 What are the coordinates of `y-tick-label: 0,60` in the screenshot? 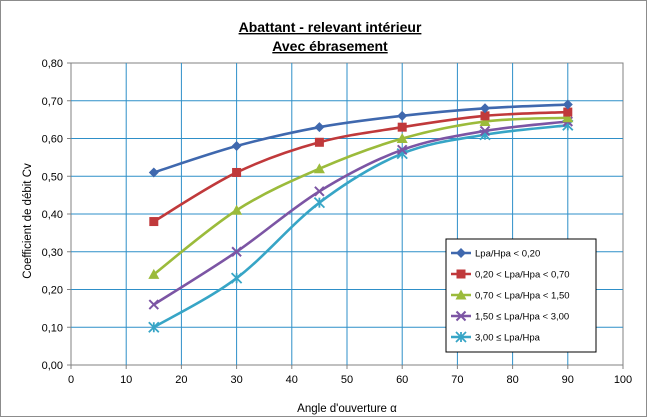 It's located at (52, 140).